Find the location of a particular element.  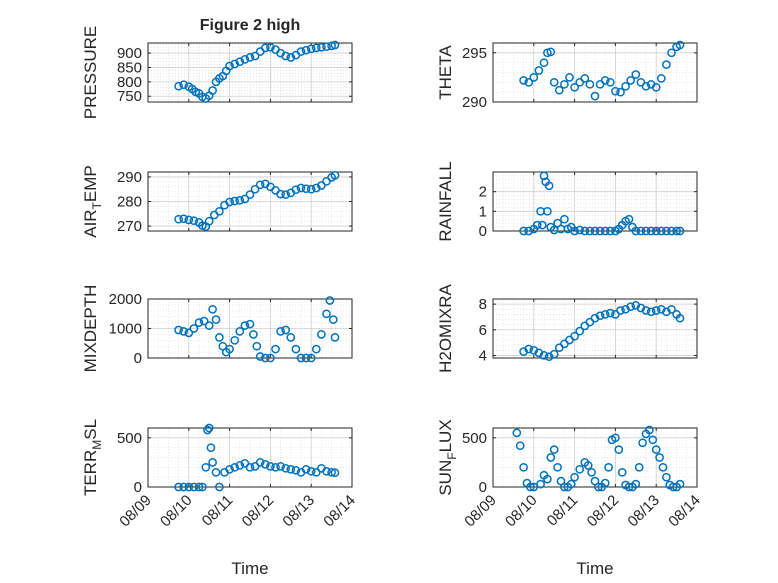

x-tick-label: 08/13 is located at coordinates (298, 511).